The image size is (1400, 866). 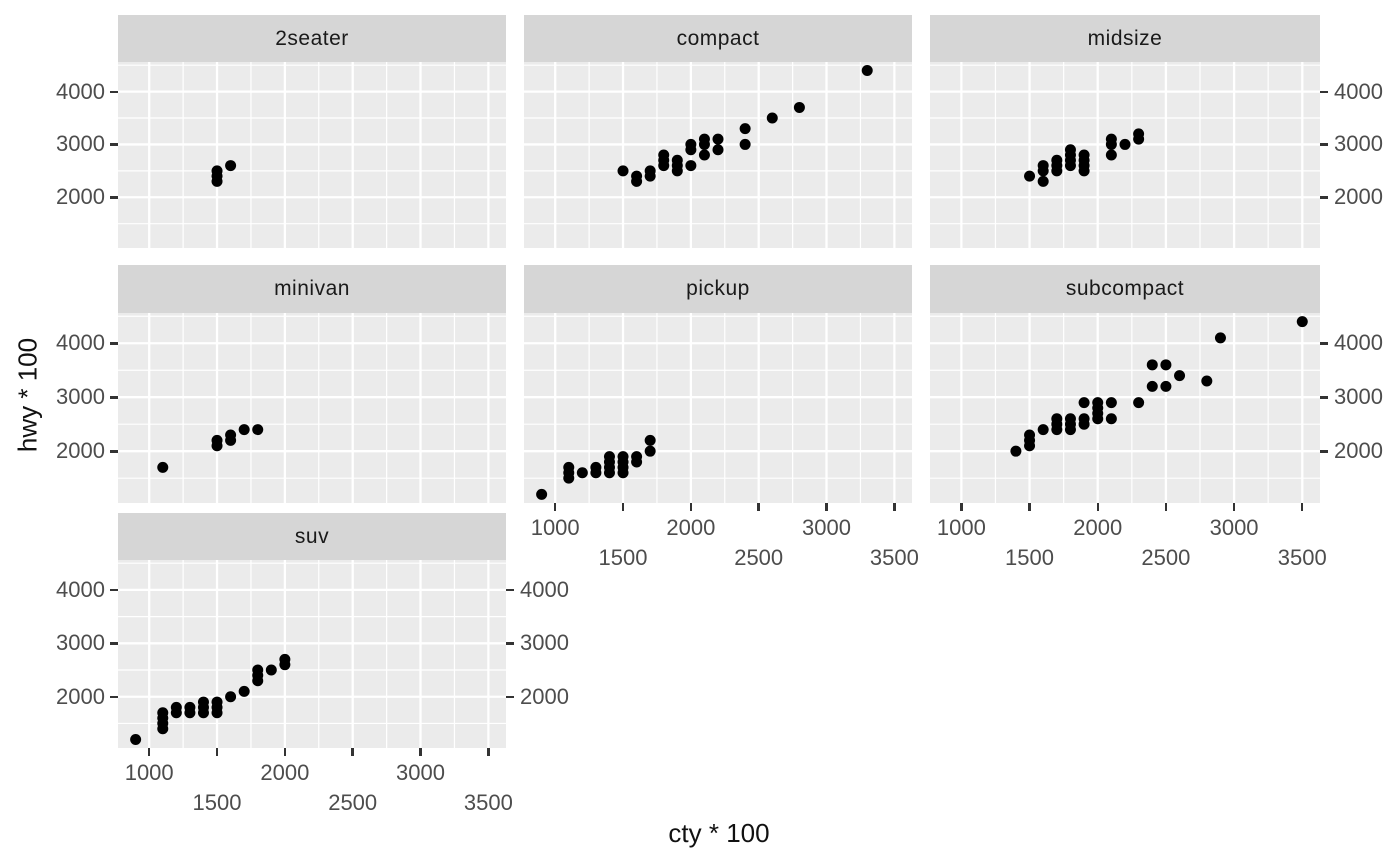 What do you see at coordinates (759, 557) in the screenshot?
I see `x-tick-label: 2500` at bounding box center [759, 557].